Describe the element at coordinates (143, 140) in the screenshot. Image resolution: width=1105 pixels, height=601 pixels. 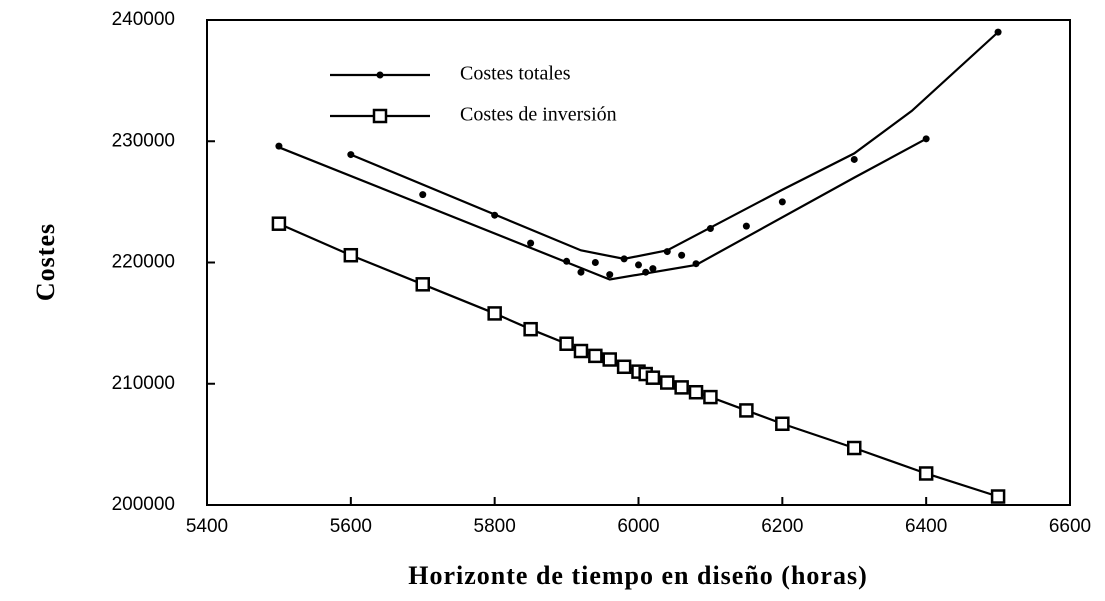
I see `y-tick-label: 230000` at that location.